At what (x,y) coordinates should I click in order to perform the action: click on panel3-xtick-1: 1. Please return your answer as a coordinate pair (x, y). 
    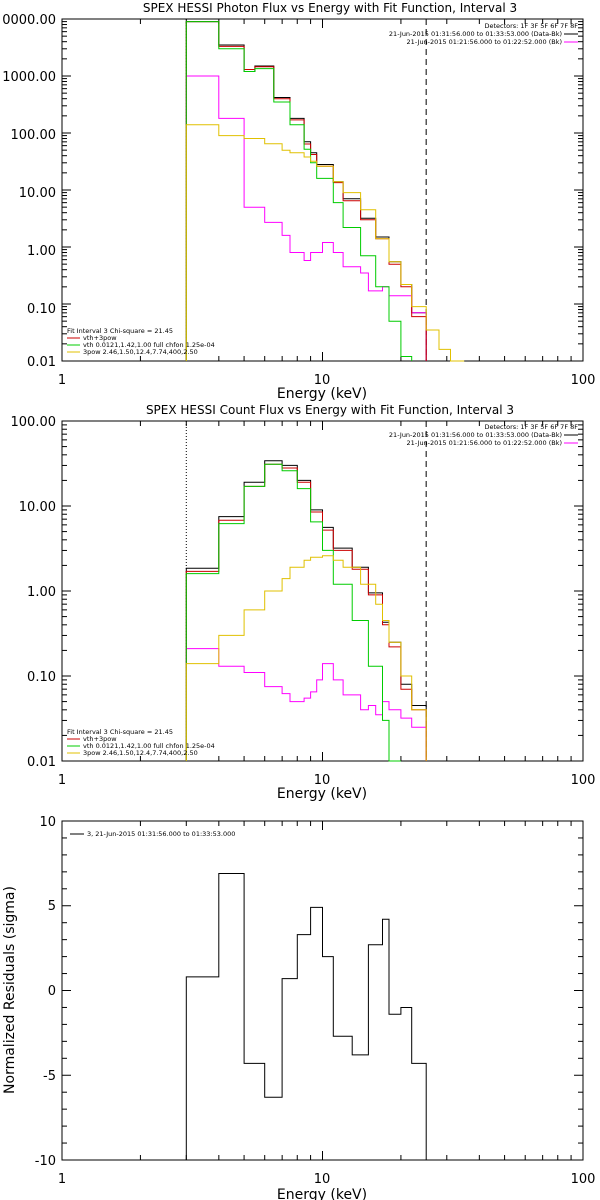
    Looking at the image, I should click on (62, 1179).